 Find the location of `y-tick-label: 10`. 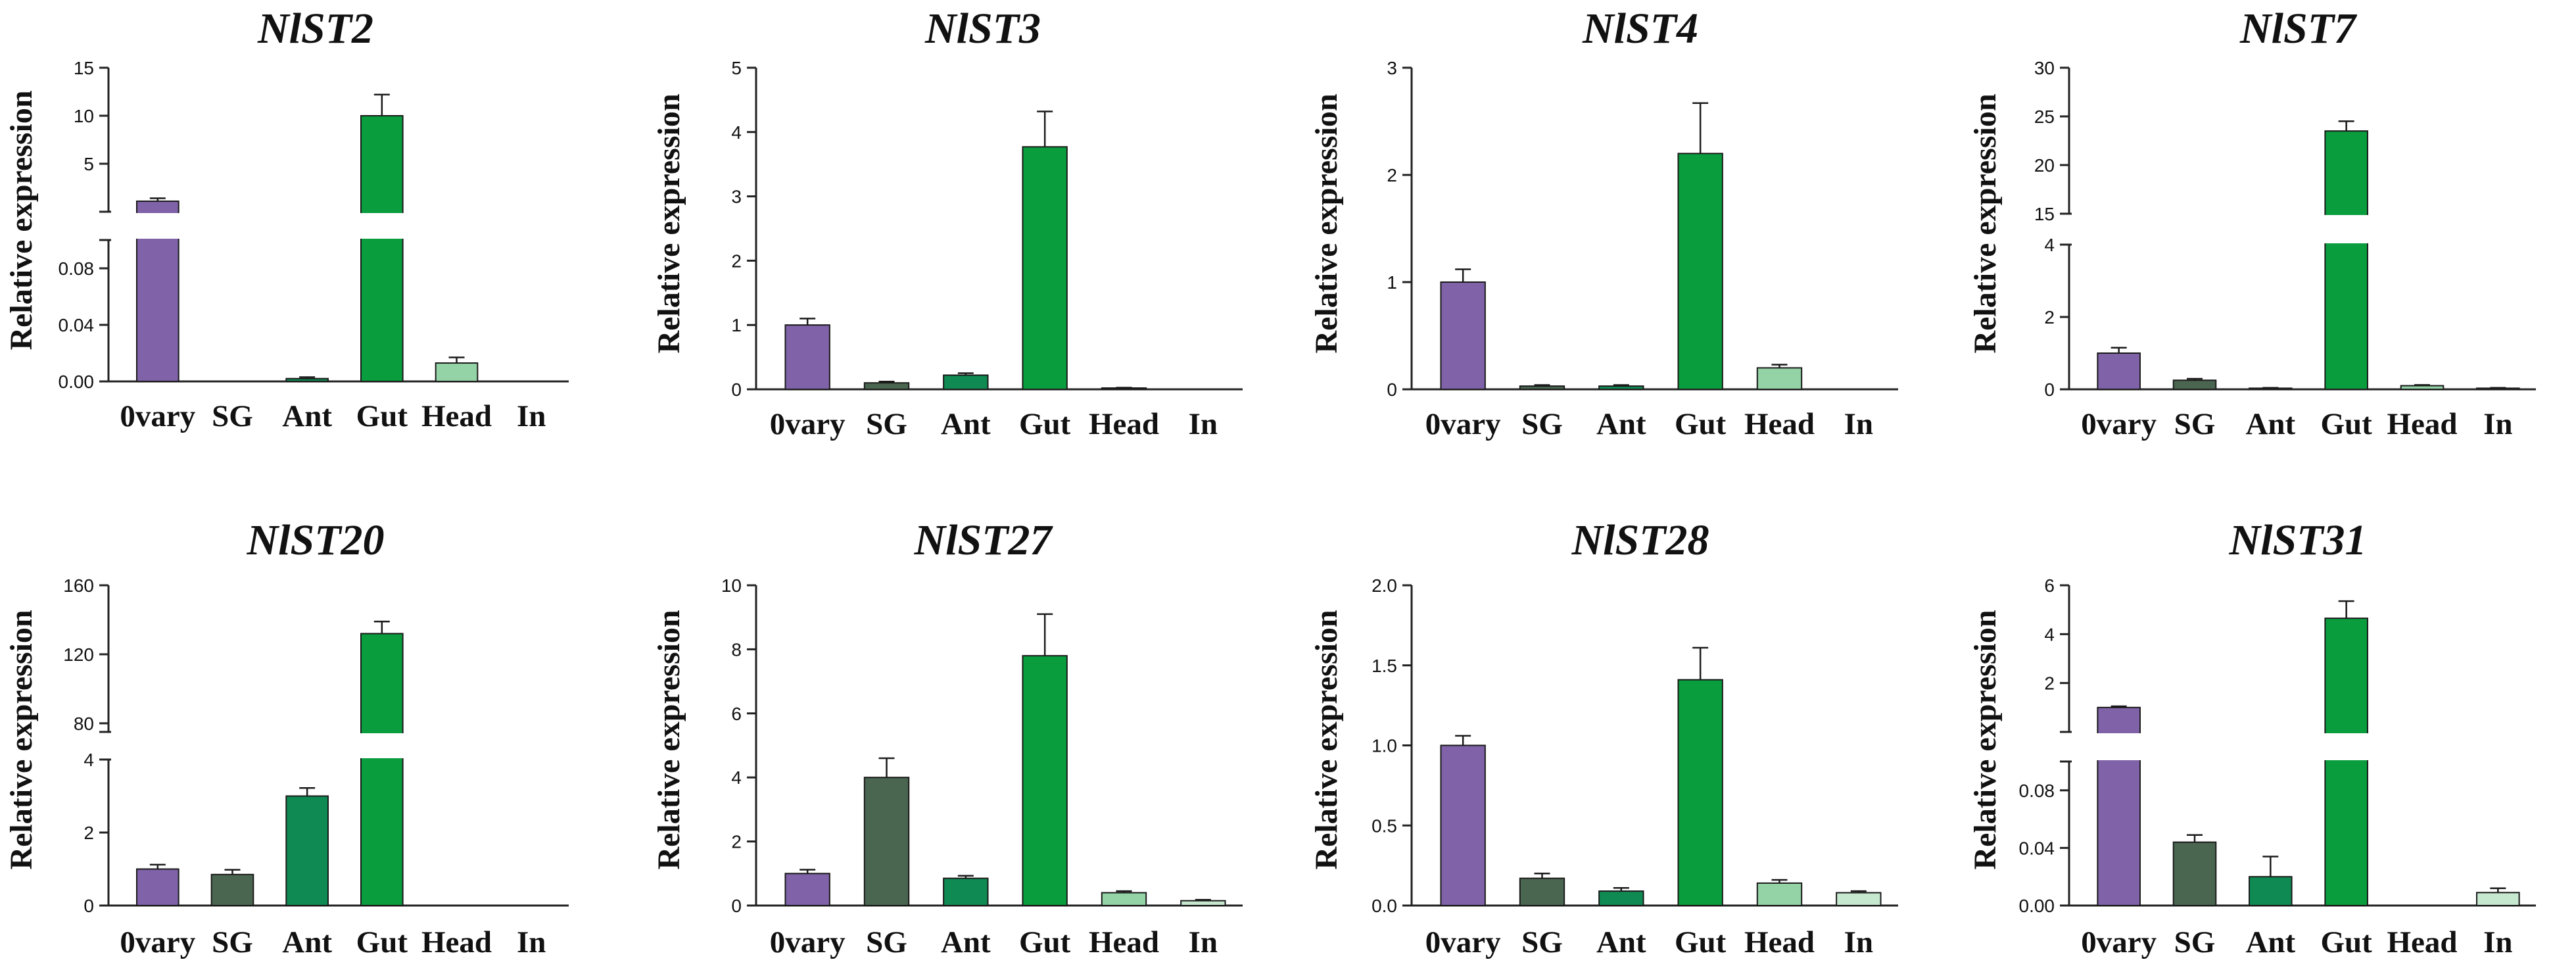

y-tick-label: 10 is located at coordinates (84, 116).